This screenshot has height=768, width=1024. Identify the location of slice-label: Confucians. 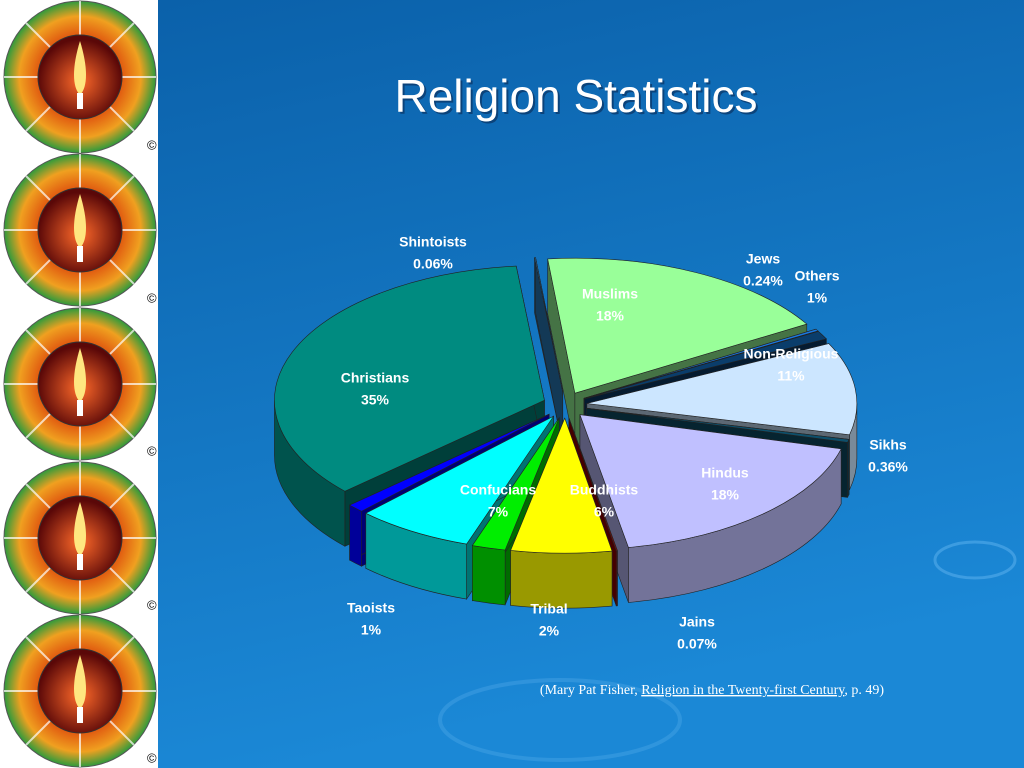
(498, 490).